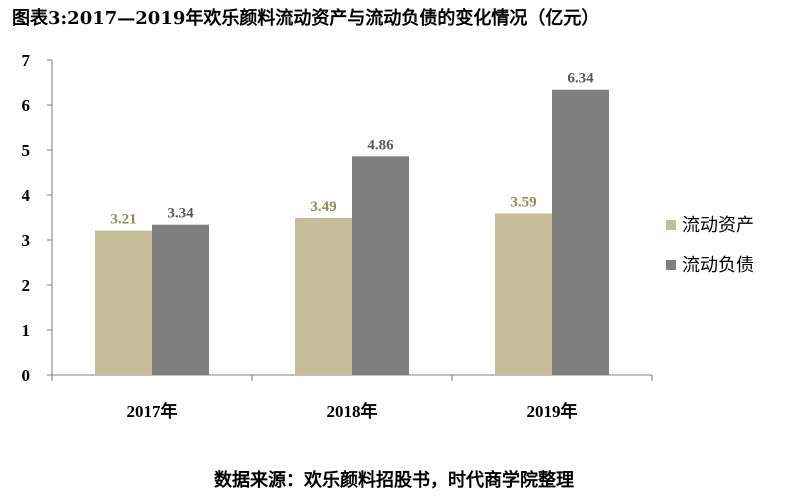 The height and width of the screenshot is (503, 788). Describe the element at coordinates (552, 411) in the screenshot. I see `x-tick-label: 2019年` at that location.